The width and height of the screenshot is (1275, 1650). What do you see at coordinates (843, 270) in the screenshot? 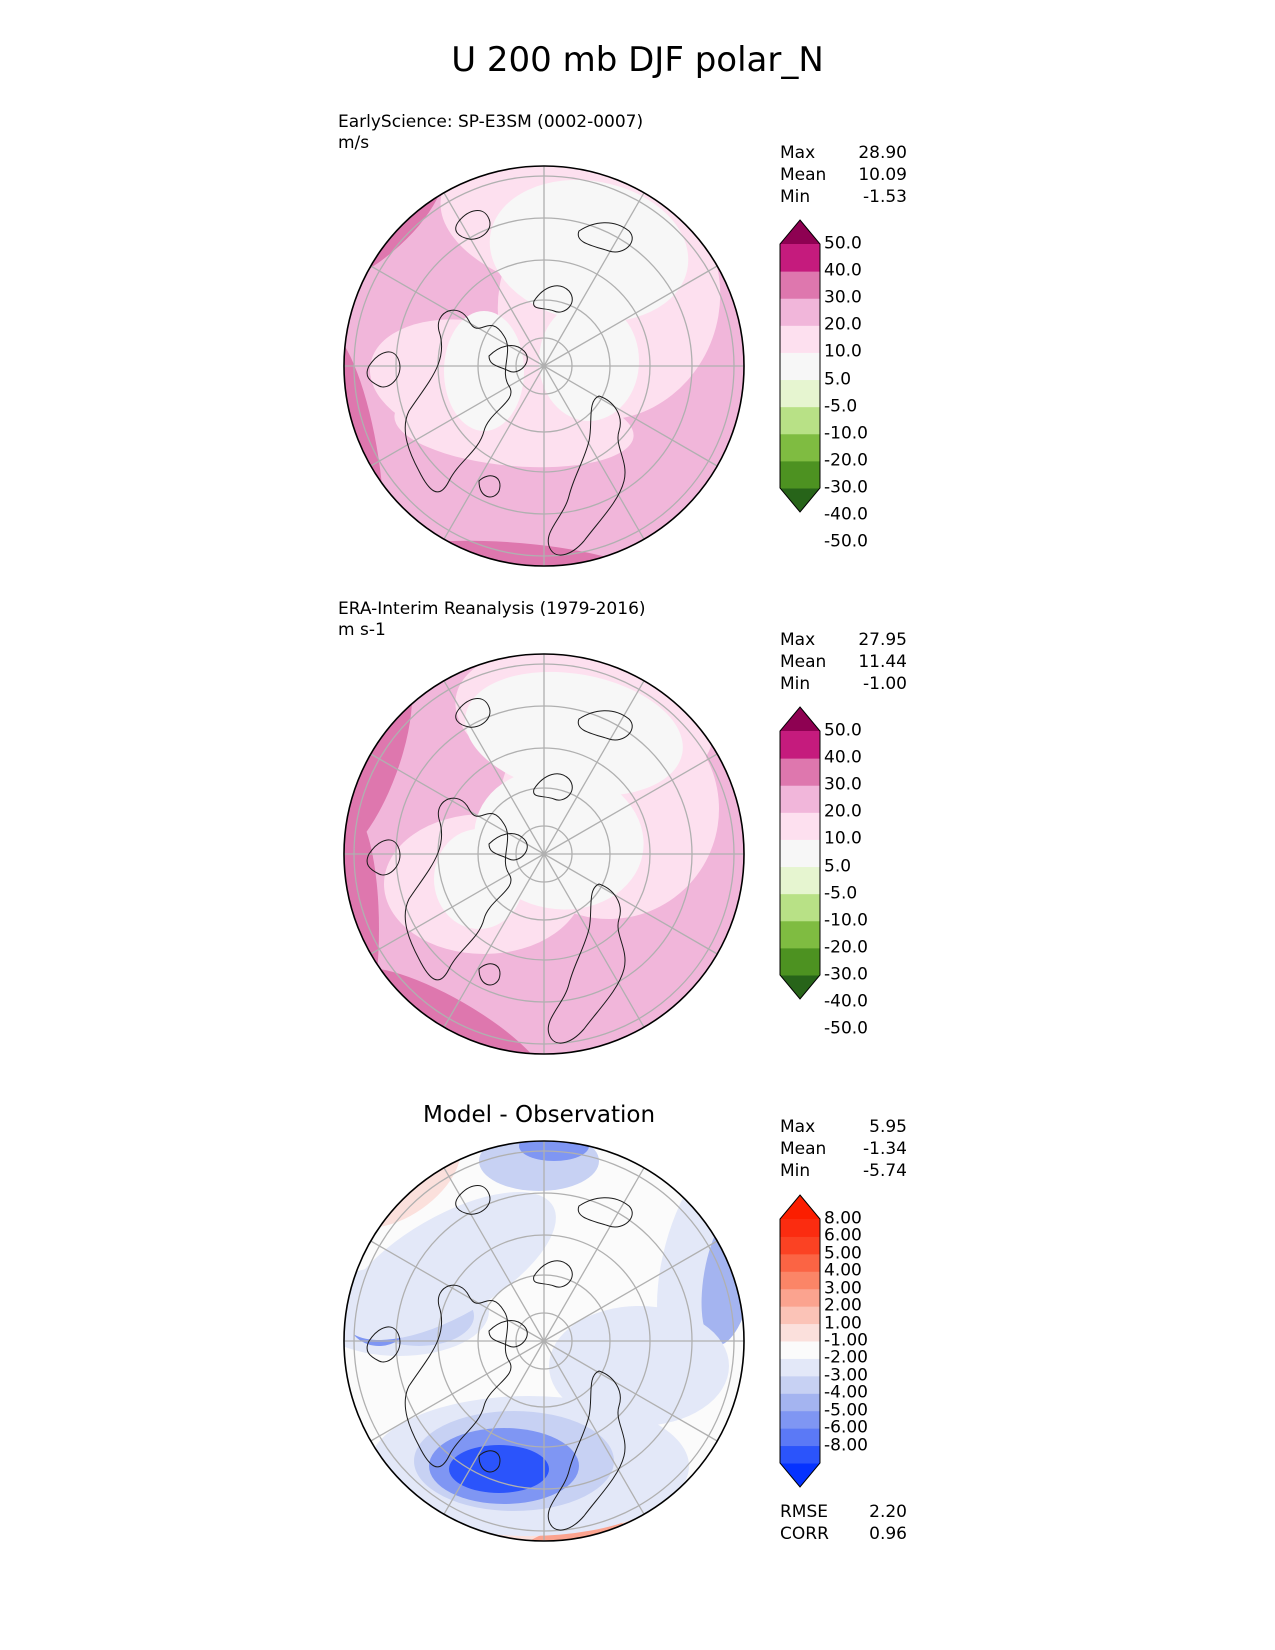
I see `colorbar-tick-label: 40.0` at bounding box center [843, 270].